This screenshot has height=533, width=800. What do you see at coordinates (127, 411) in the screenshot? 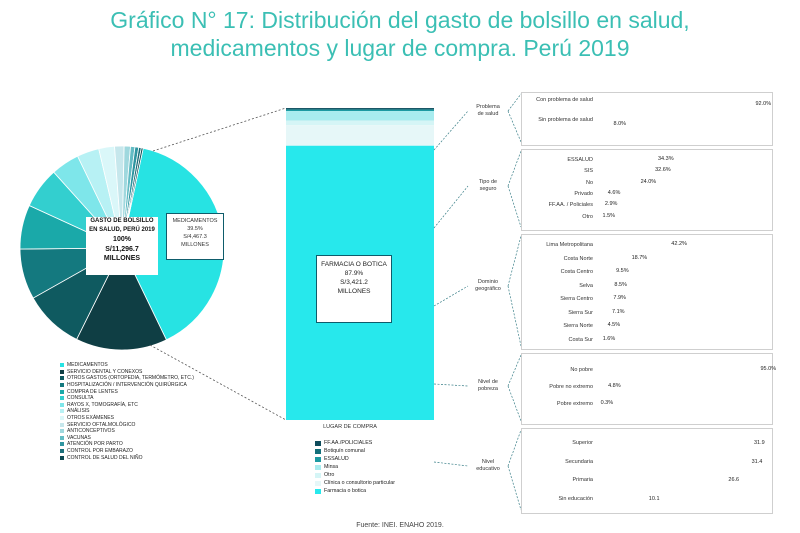
I see `pie-legend-item: ANÁLISIS` at bounding box center [127, 411].